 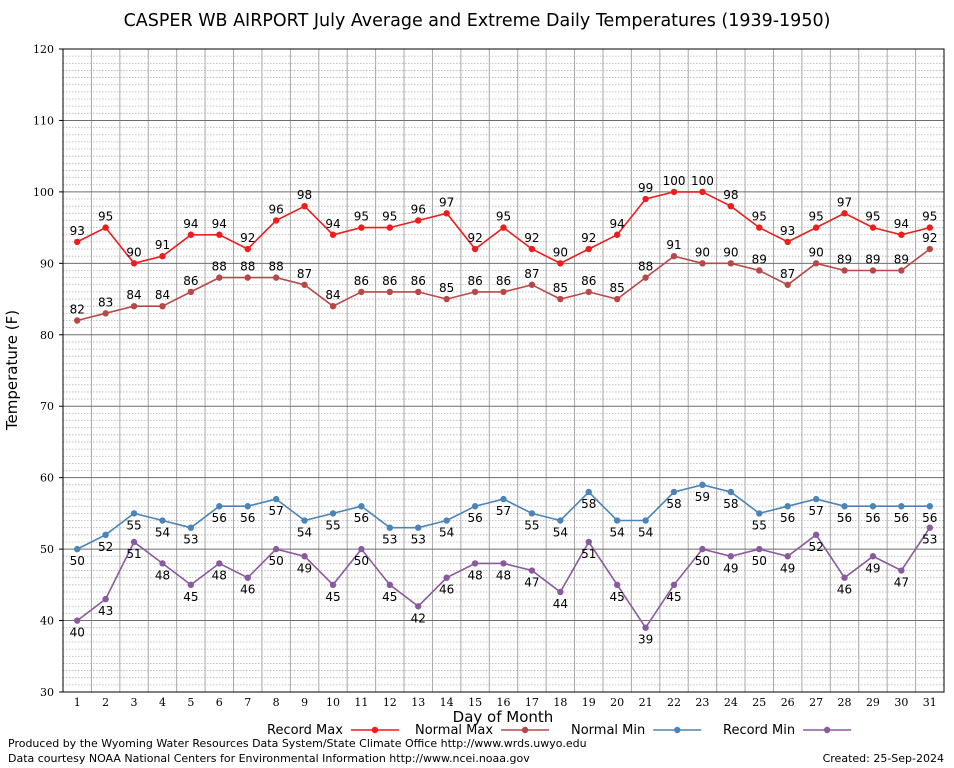 What do you see at coordinates (134, 702) in the screenshot?
I see `x-tick-label: 3` at bounding box center [134, 702].